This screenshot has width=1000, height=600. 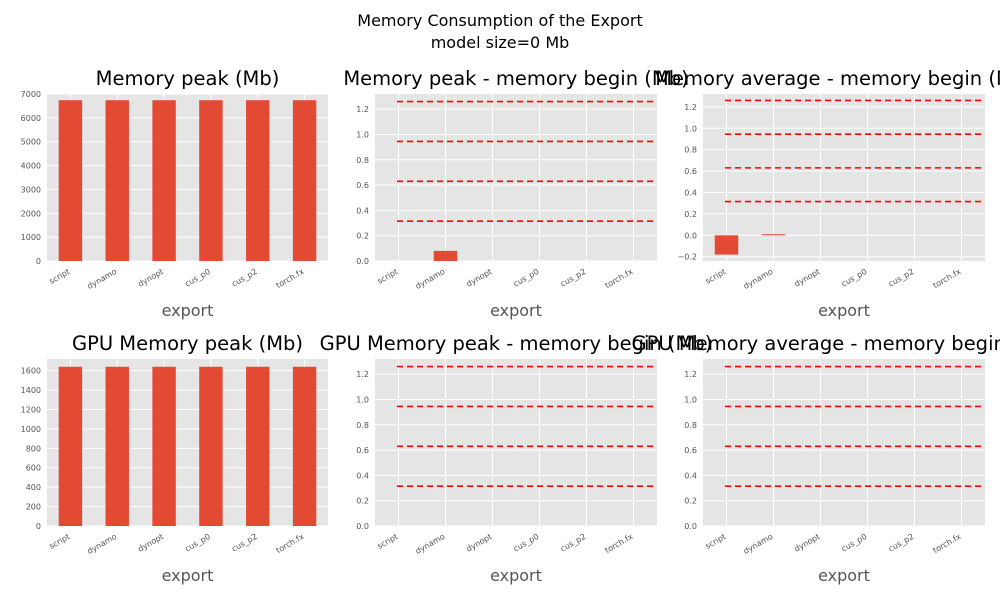 What do you see at coordinates (258, 446) in the screenshot?
I see `bar-cus_p2` at bounding box center [258, 446].